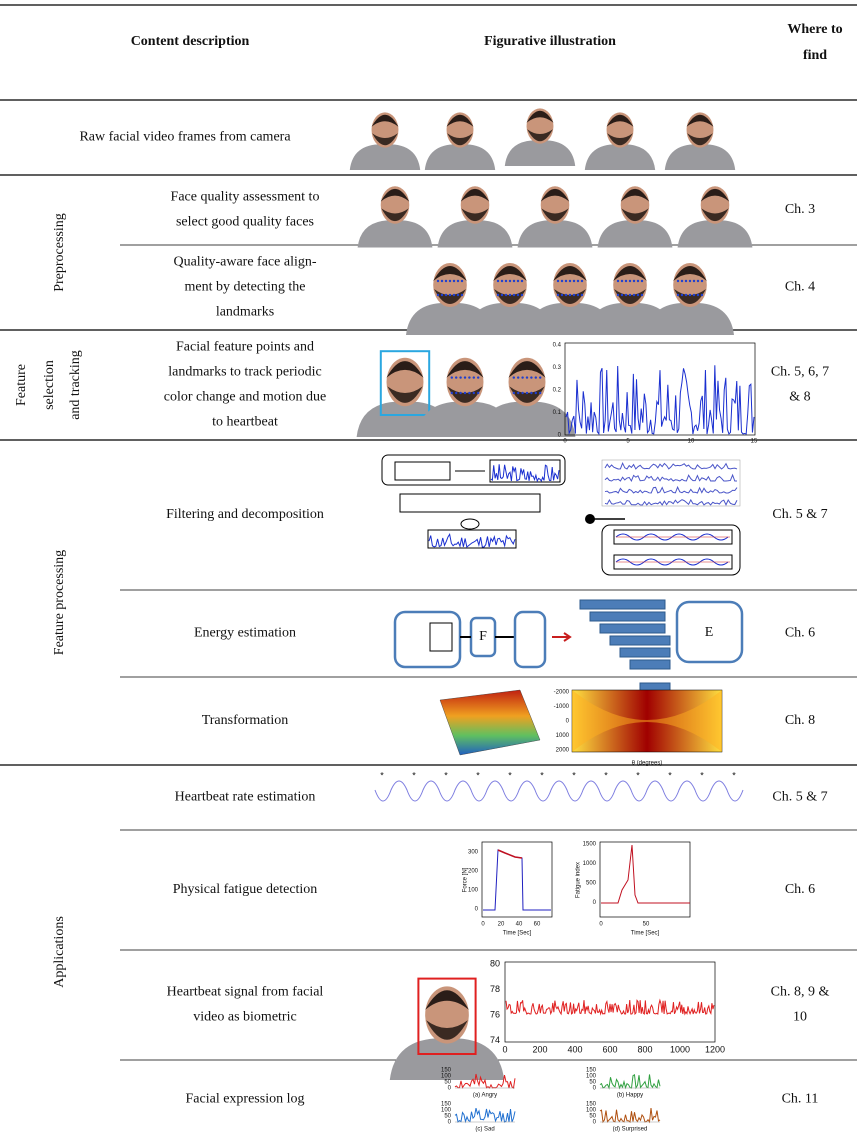 The height and width of the screenshot is (1139, 857). Describe the element at coordinates (245, 633) in the screenshot. I see `description: Energy estimation` at that location.